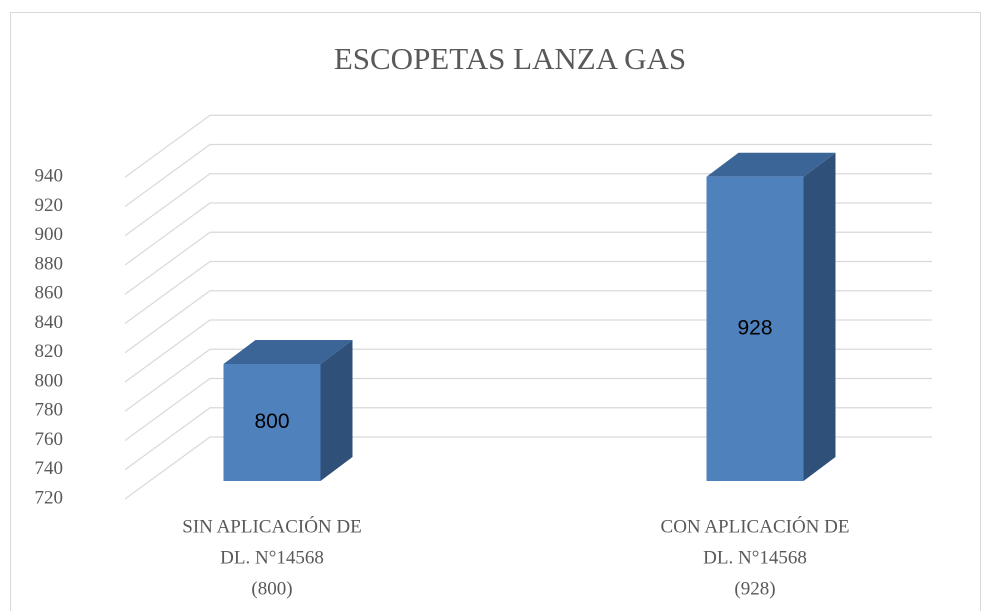 This screenshot has width=992, height=616. I want to click on y-tick-label: 760, so click(49, 439).